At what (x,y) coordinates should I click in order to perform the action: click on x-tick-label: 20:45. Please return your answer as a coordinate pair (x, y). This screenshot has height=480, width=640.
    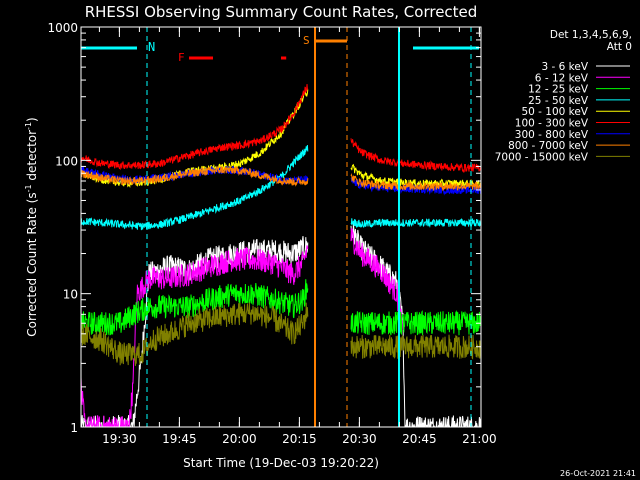
    Looking at the image, I should click on (419, 439).